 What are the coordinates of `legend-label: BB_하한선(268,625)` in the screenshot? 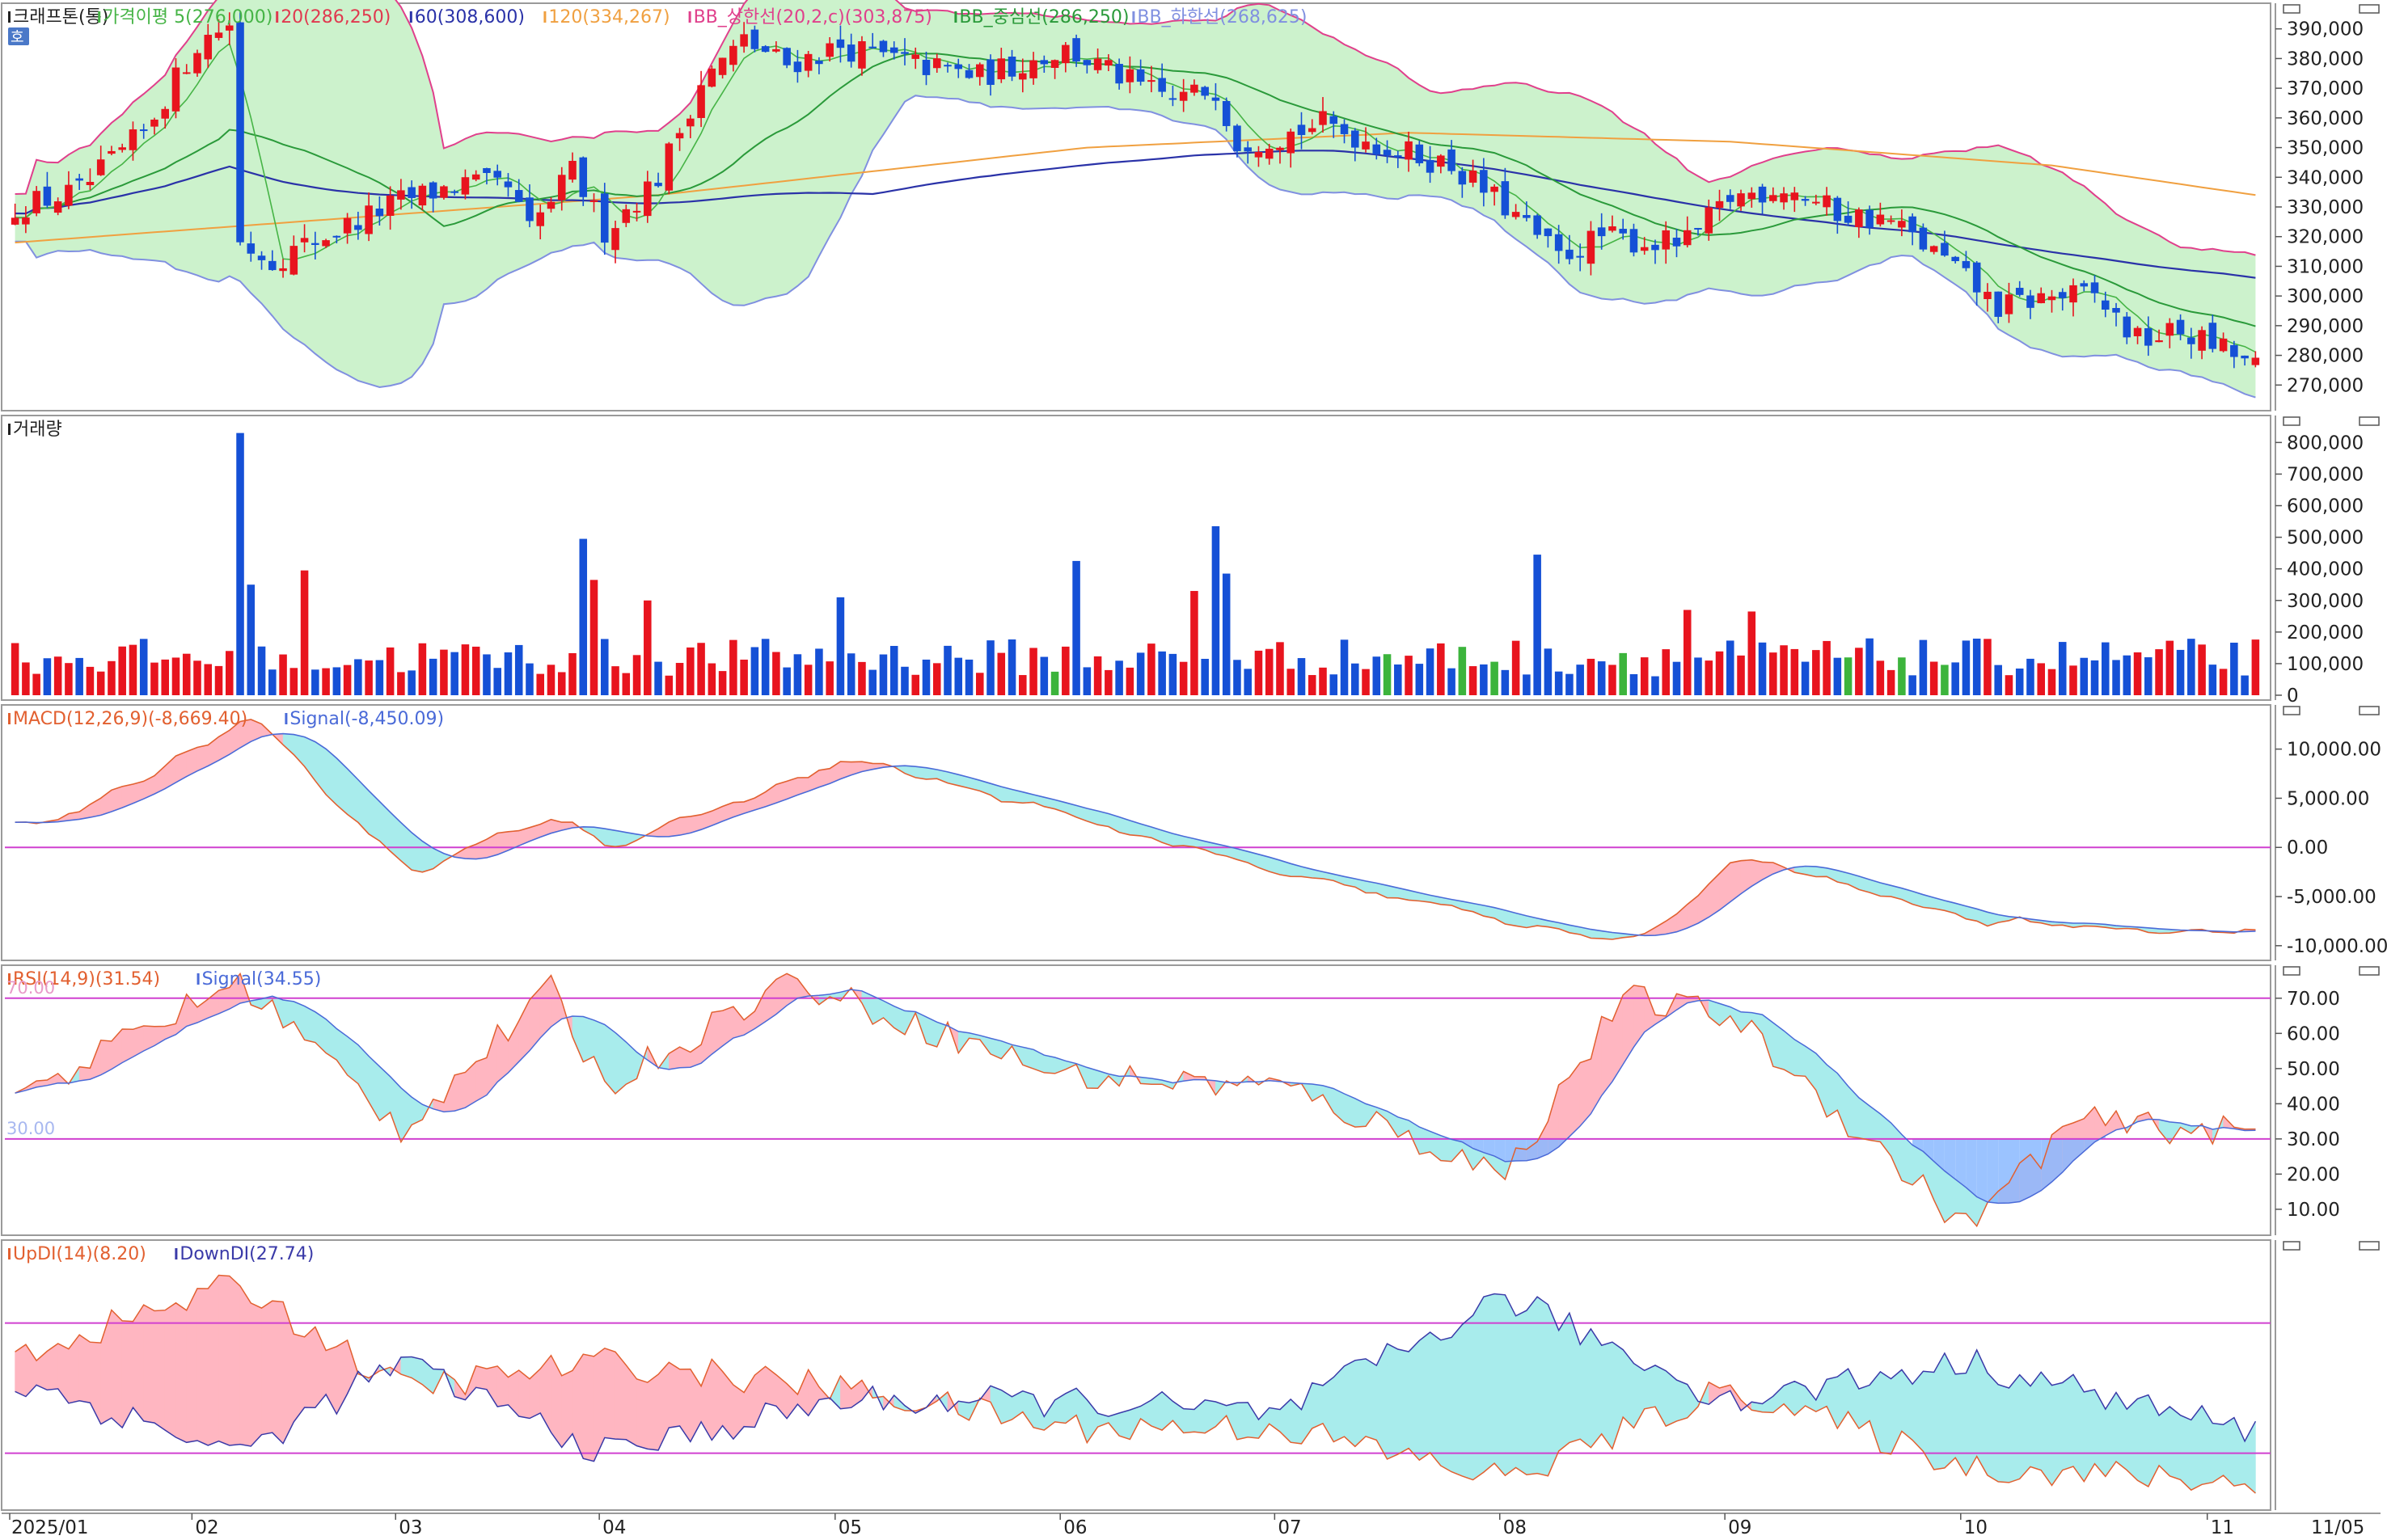 It's located at (1222, 17).